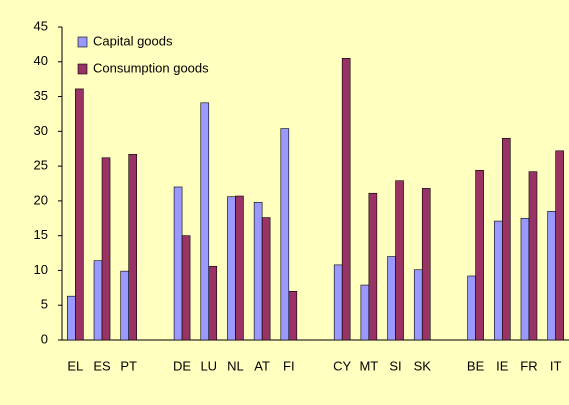 This screenshot has width=569, height=405. Describe the element at coordinates (556, 365) in the screenshot. I see `x-tick-label: IT` at that location.